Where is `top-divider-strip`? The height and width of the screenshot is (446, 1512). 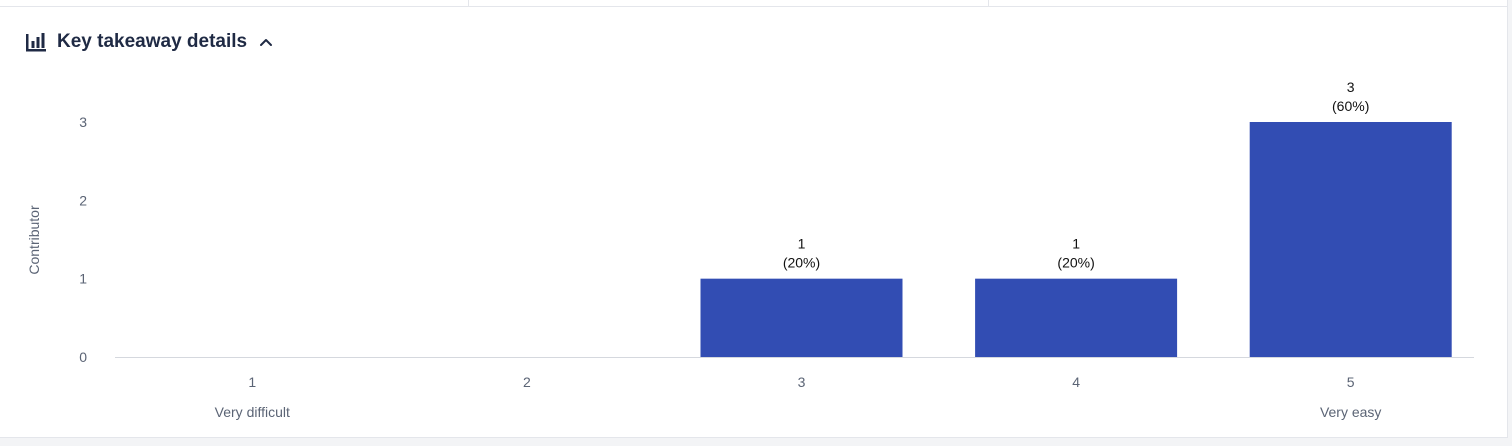
top-divider-strip is located at coordinates (754, 3).